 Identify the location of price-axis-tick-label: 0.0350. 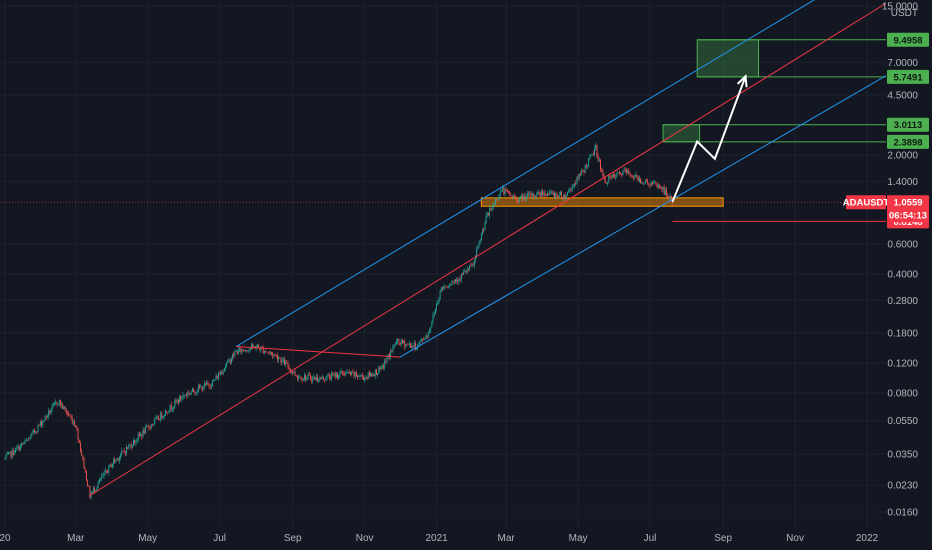
(902, 455).